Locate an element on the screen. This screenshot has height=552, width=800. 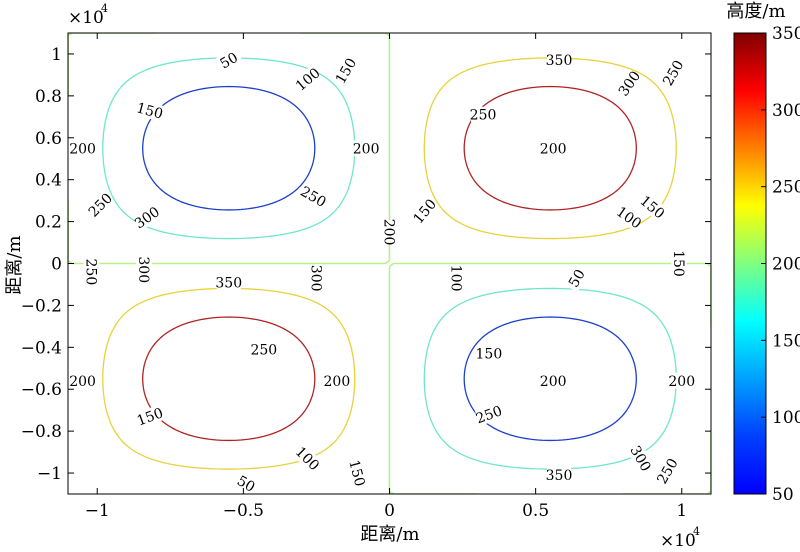
x-exponent-power: 4 is located at coordinates (696, 531).